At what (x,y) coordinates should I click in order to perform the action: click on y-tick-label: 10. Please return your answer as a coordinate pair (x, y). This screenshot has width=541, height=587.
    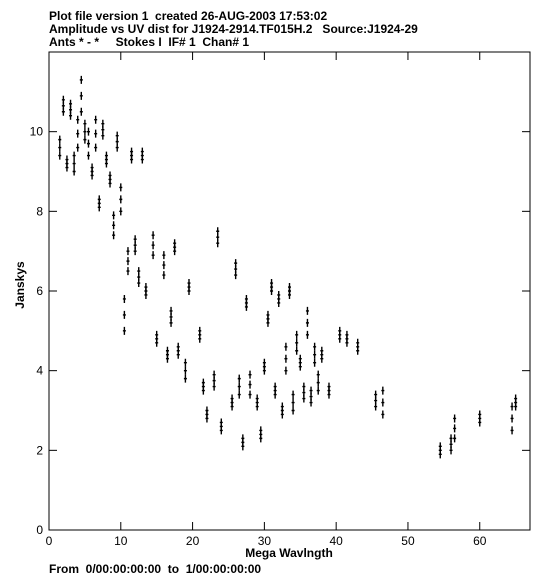
    Looking at the image, I should click on (37, 132).